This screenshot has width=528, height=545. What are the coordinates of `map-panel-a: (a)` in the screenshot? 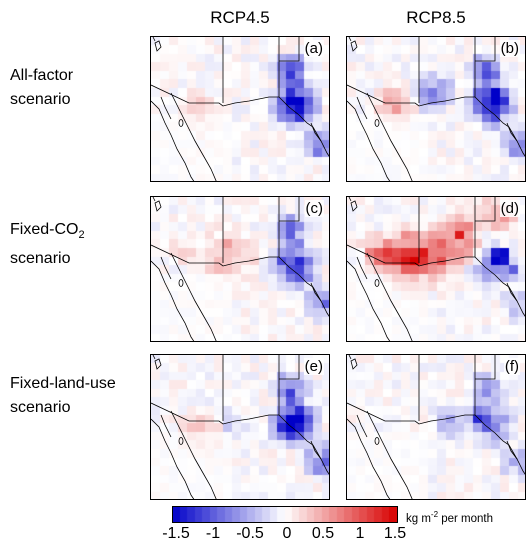 It's located at (240, 109).